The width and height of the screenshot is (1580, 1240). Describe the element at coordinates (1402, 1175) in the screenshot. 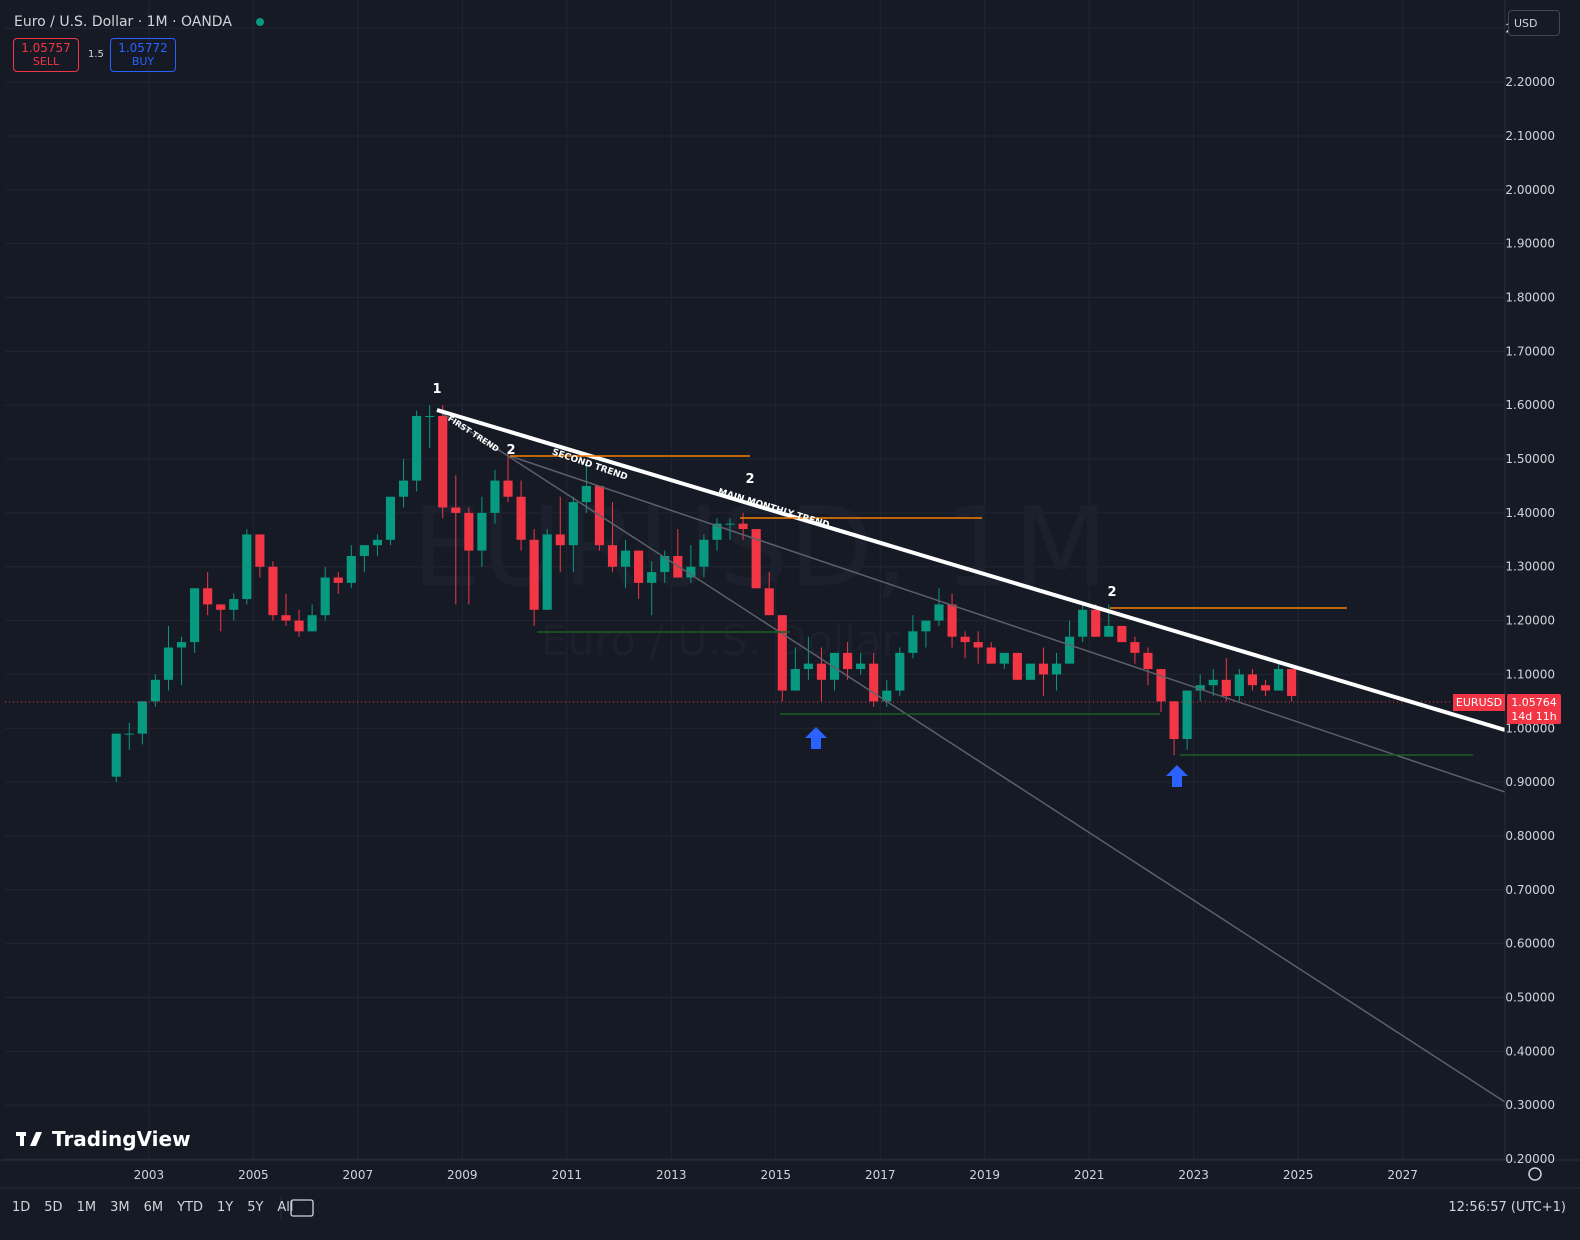

I see `x-tick-label: 2027` at that location.